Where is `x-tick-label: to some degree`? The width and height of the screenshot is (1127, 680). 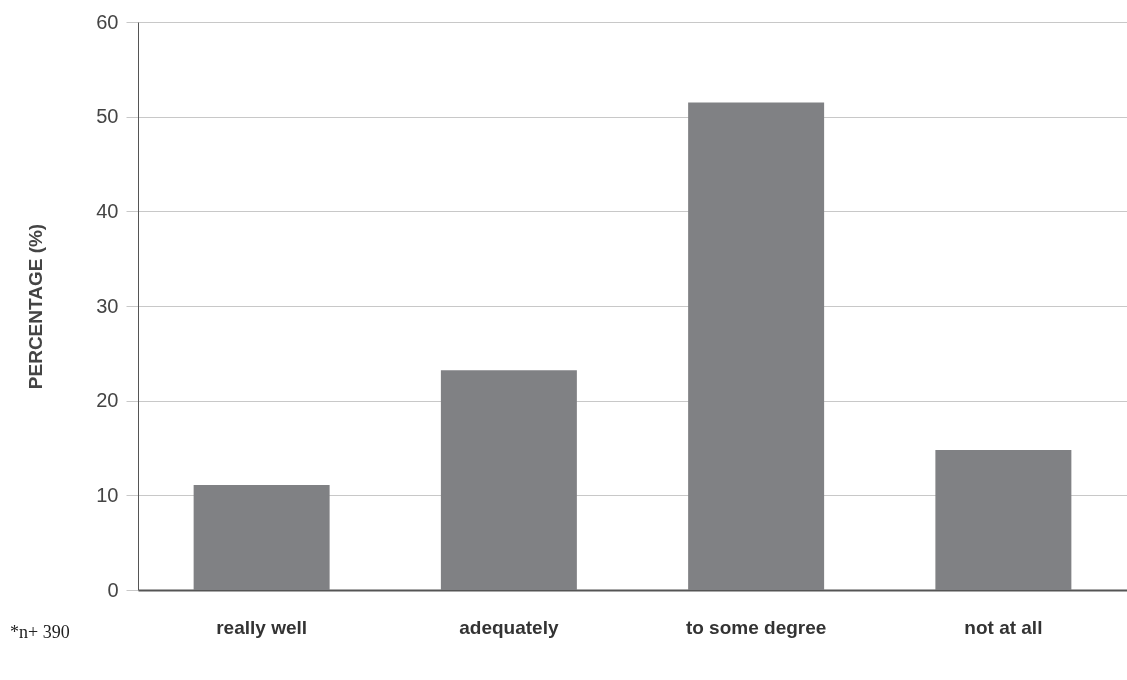 x-tick-label: to some degree is located at coordinates (756, 627).